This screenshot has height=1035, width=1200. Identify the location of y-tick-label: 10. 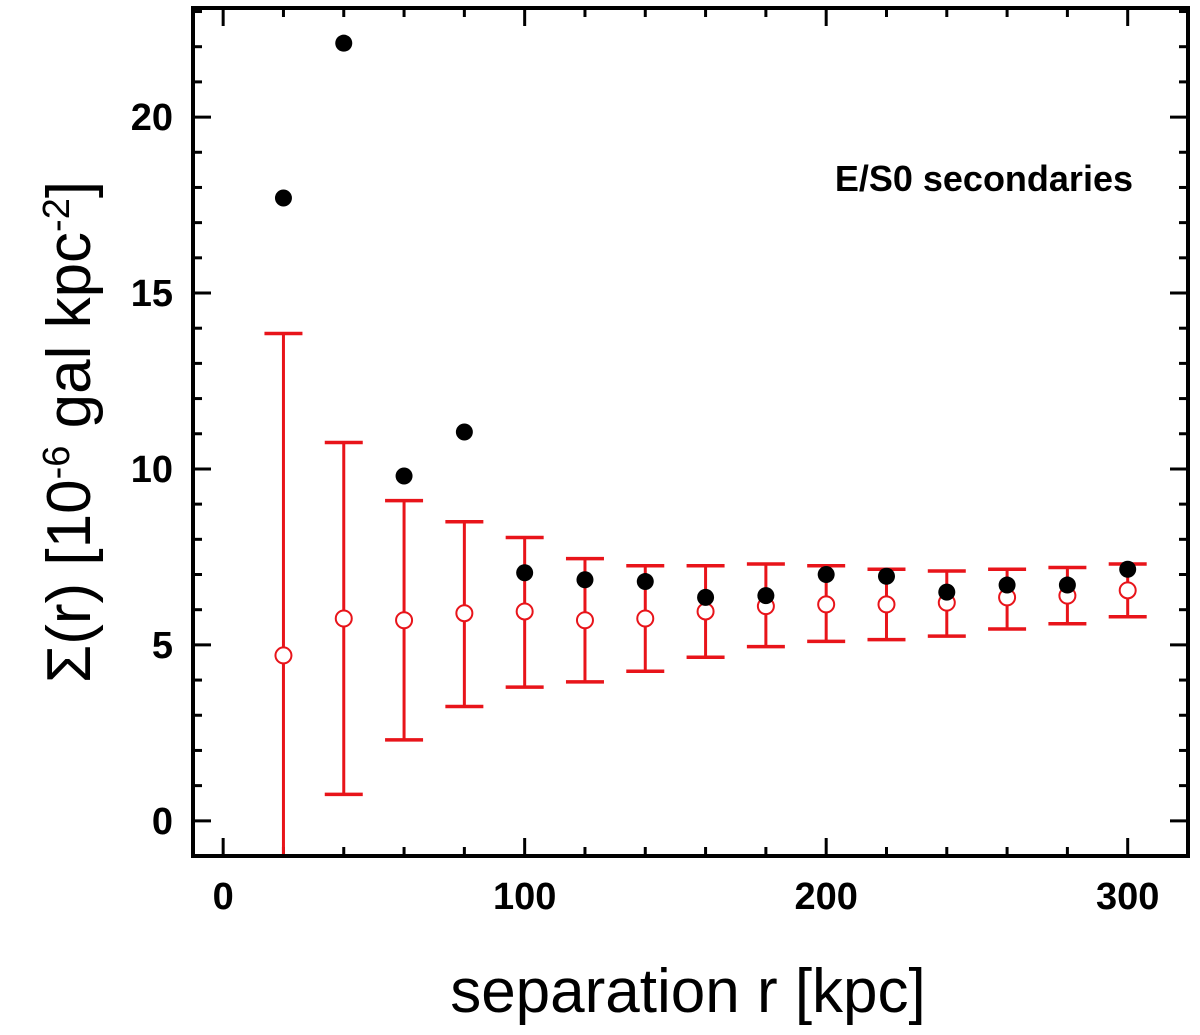
(152, 470).